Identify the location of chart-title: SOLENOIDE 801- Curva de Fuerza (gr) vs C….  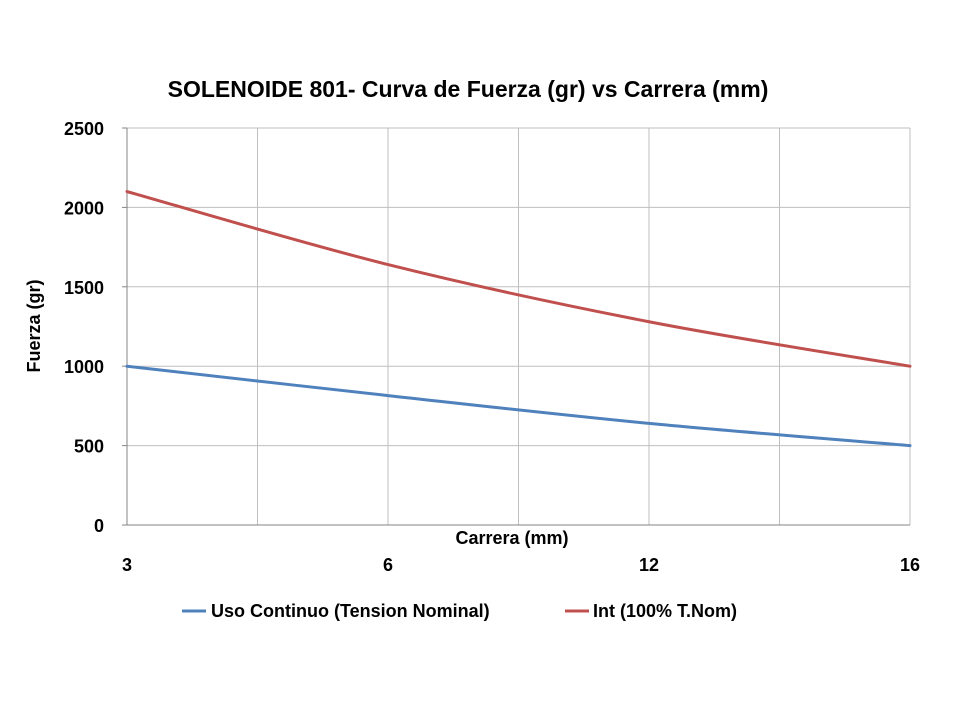
(468, 89).